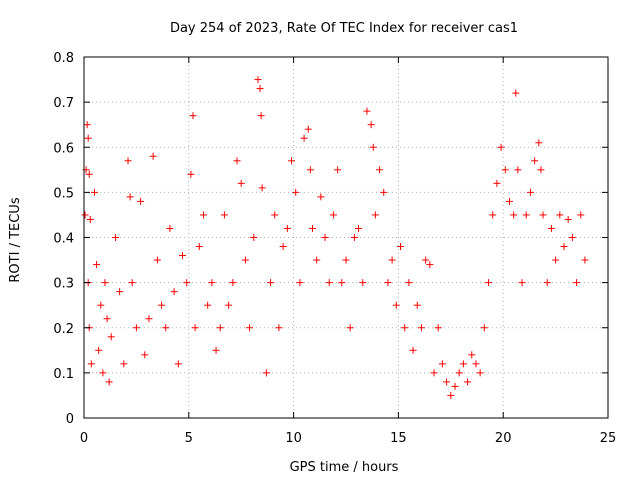  Describe the element at coordinates (63, 239) in the screenshot. I see `y-tick-label: 0.4` at that location.